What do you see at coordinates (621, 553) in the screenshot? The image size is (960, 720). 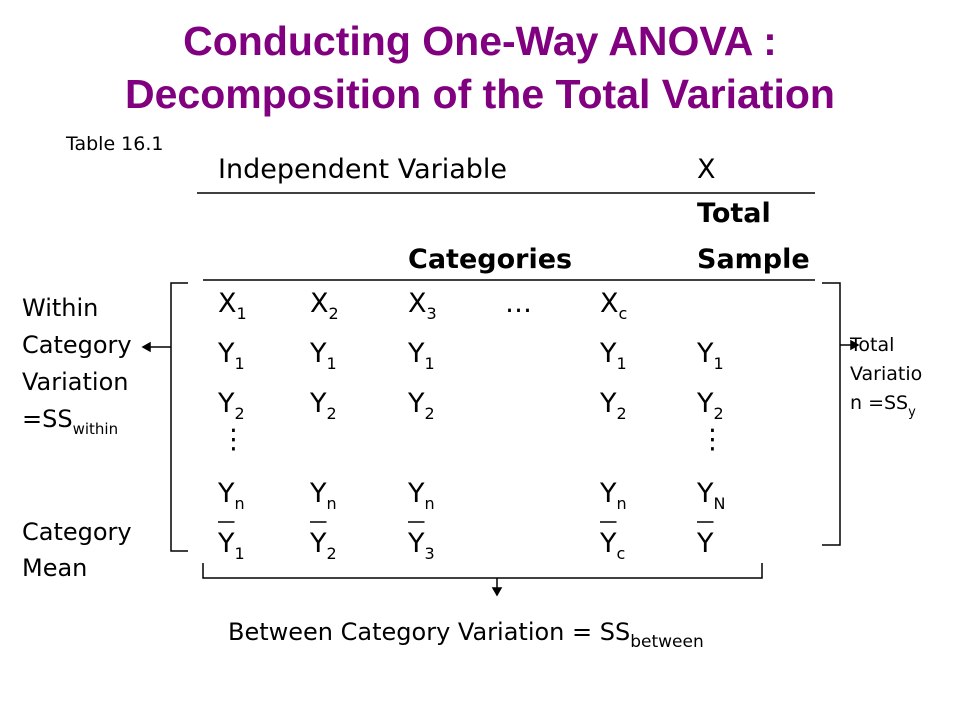 I see `table-cell-sub: c` at bounding box center [621, 553].